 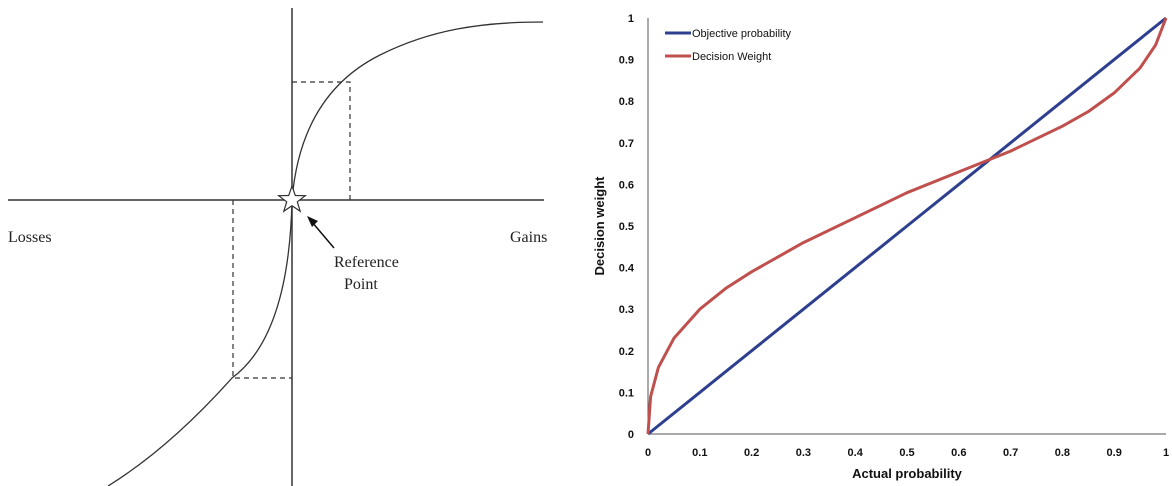 I want to click on x-tick-label: 0.5, so click(x=906, y=453).